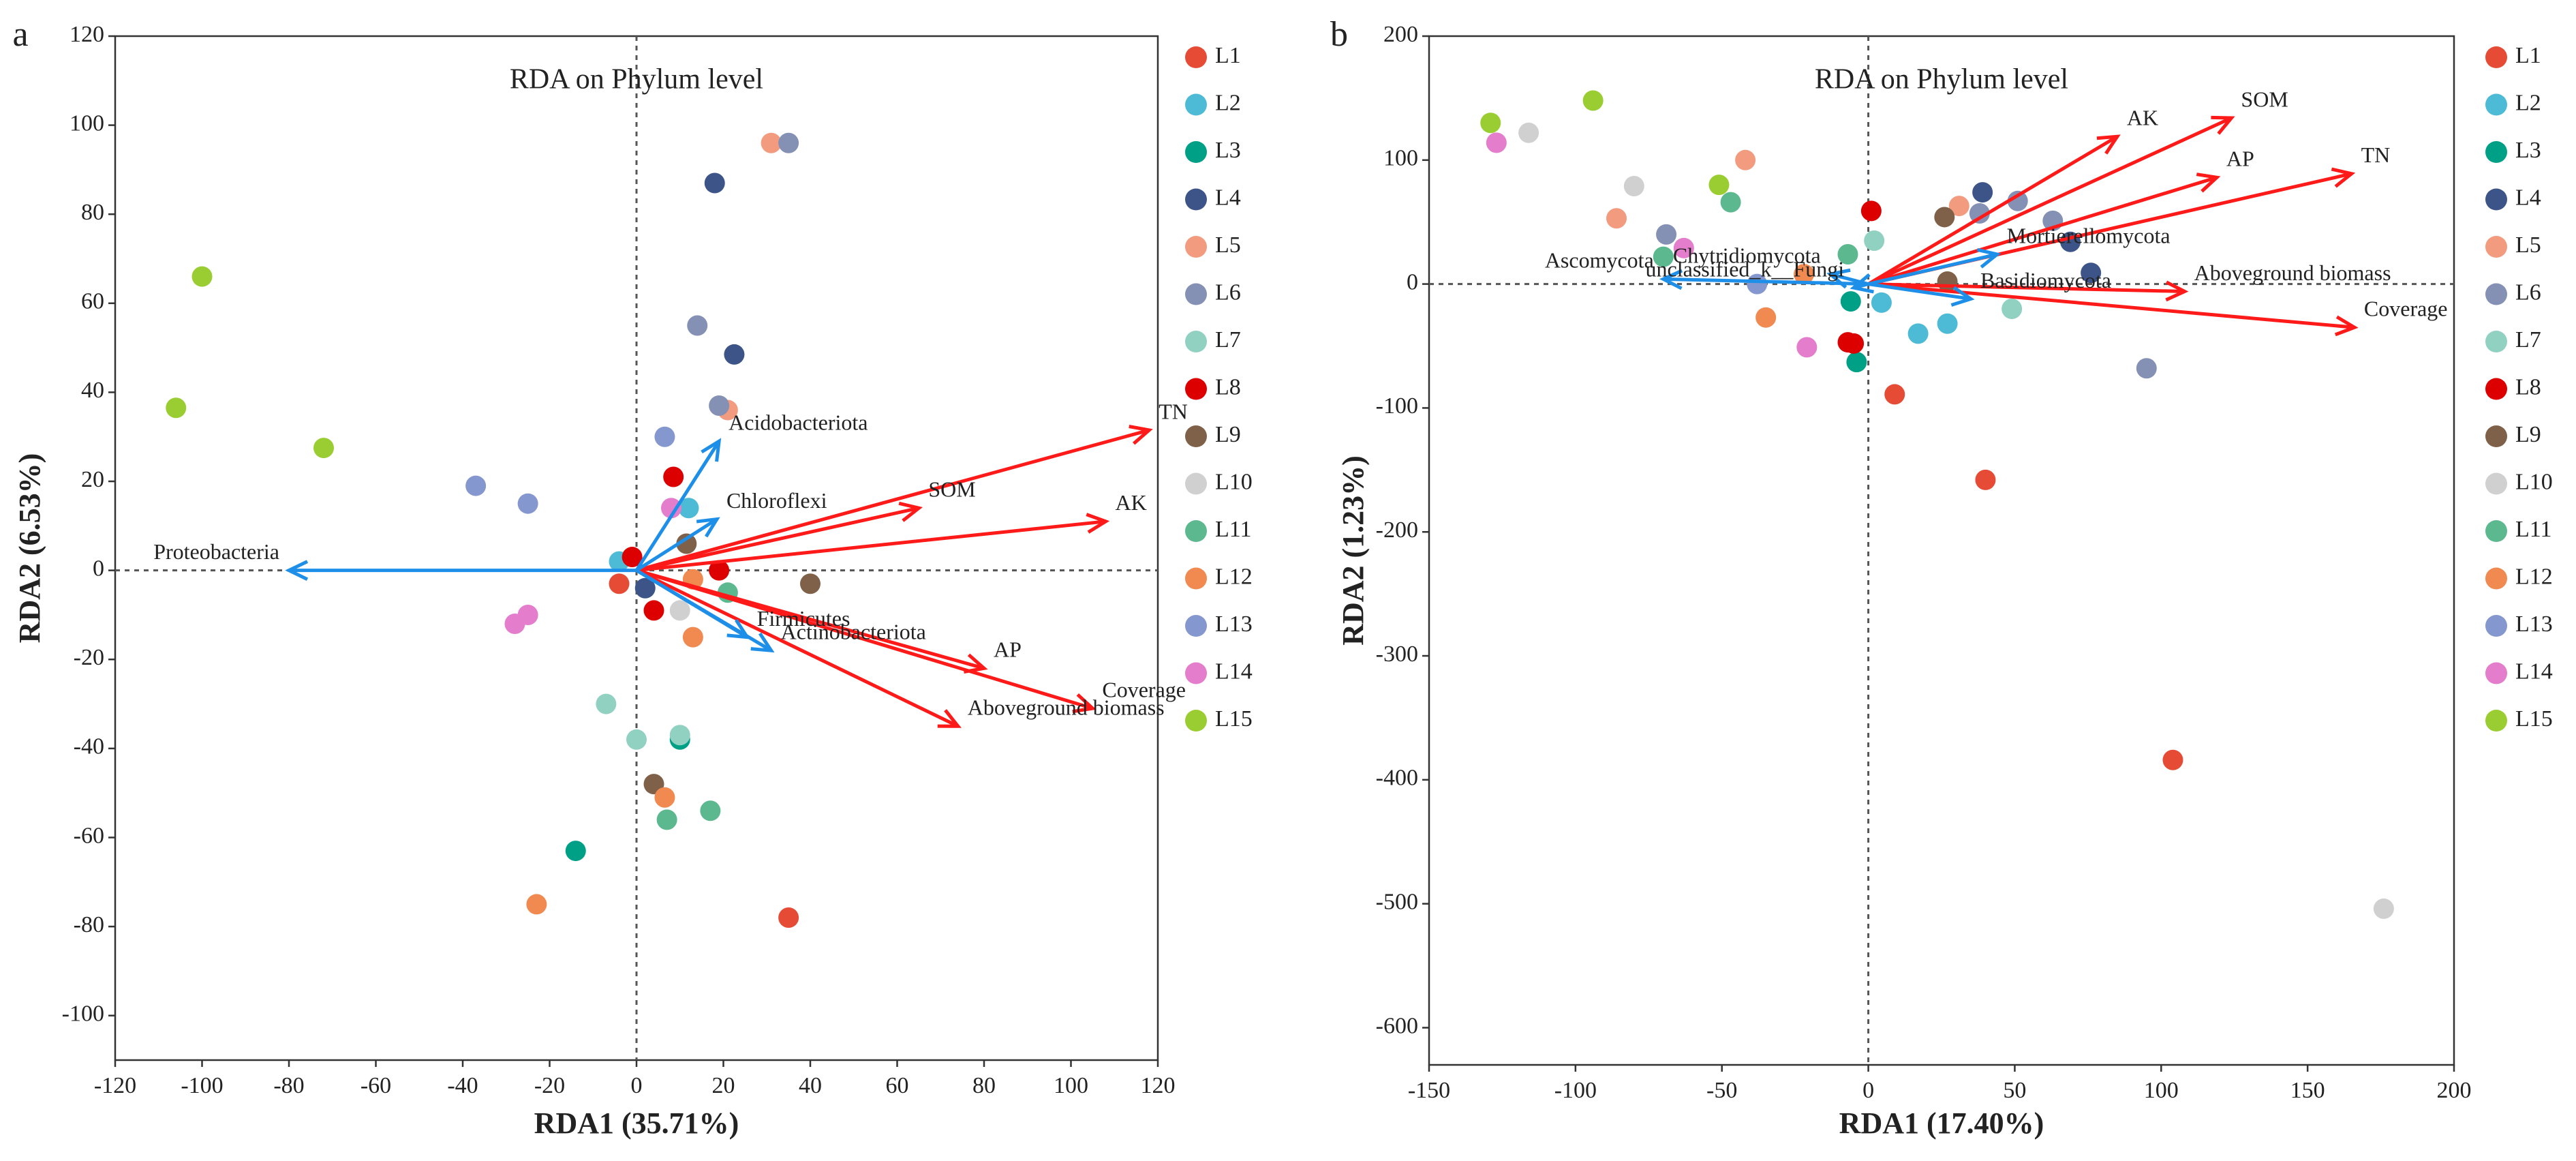 The image size is (2576, 1161). Describe the element at coordinates (2089, 235) in the screenshot. I see `arrow-label: Mortierellomycota` at that location.